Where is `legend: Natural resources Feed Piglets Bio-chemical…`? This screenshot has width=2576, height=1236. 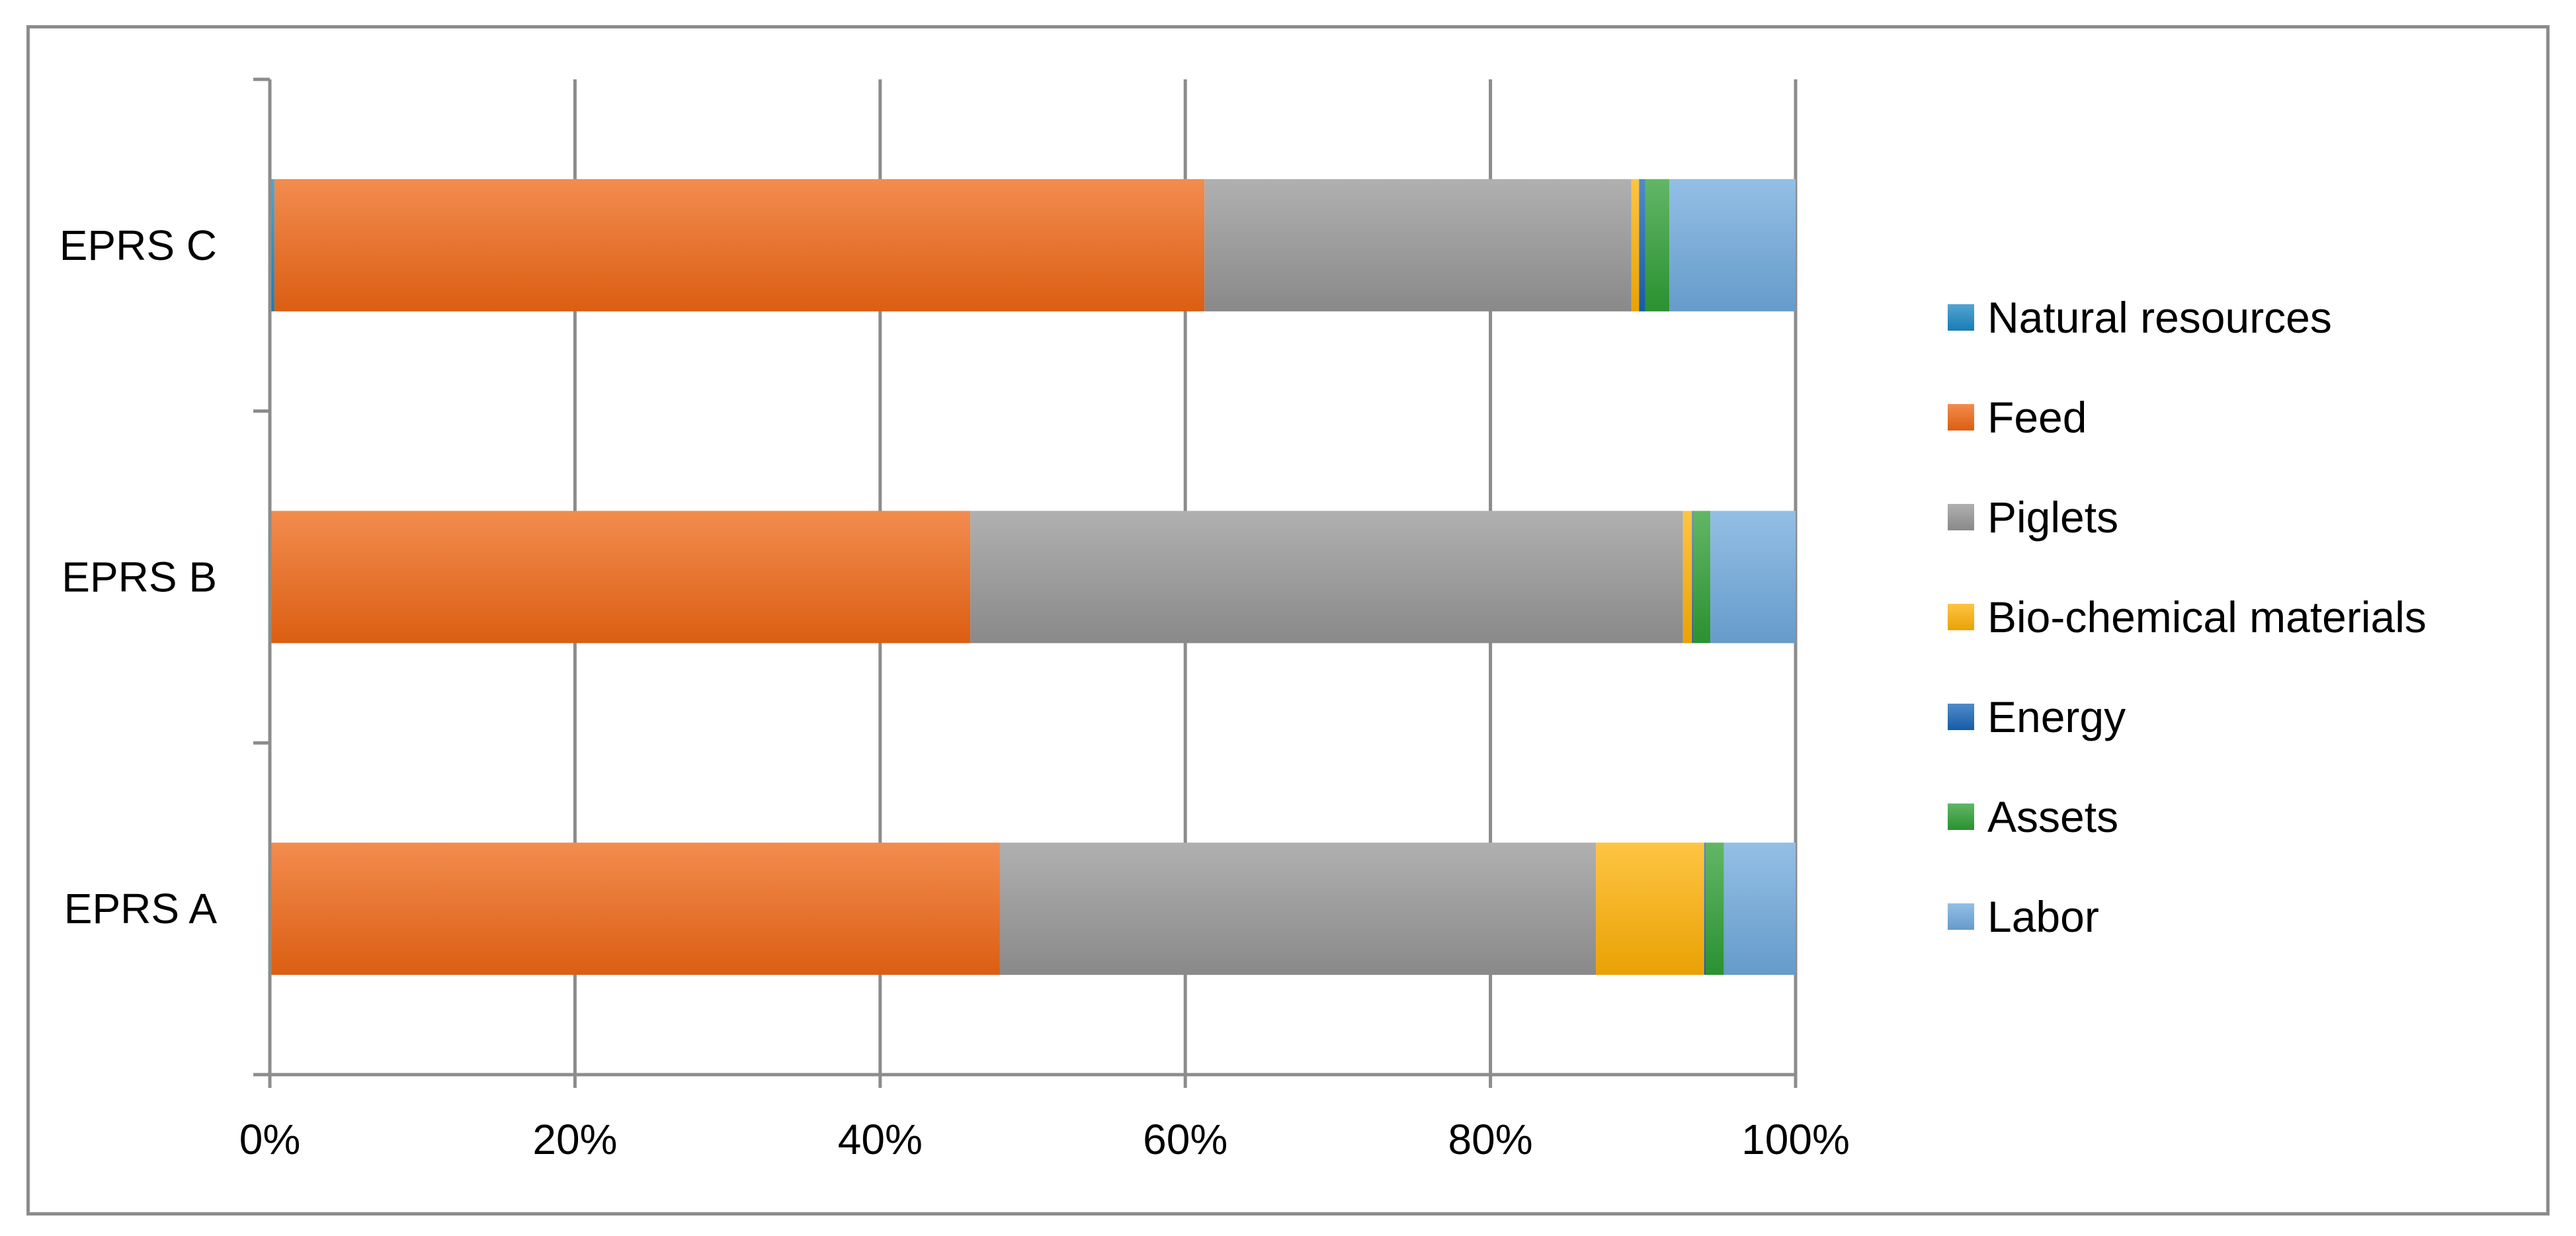 legend: Natural resources Feed Piglets Bio-chemical… is located at coordinates (2187, 617).